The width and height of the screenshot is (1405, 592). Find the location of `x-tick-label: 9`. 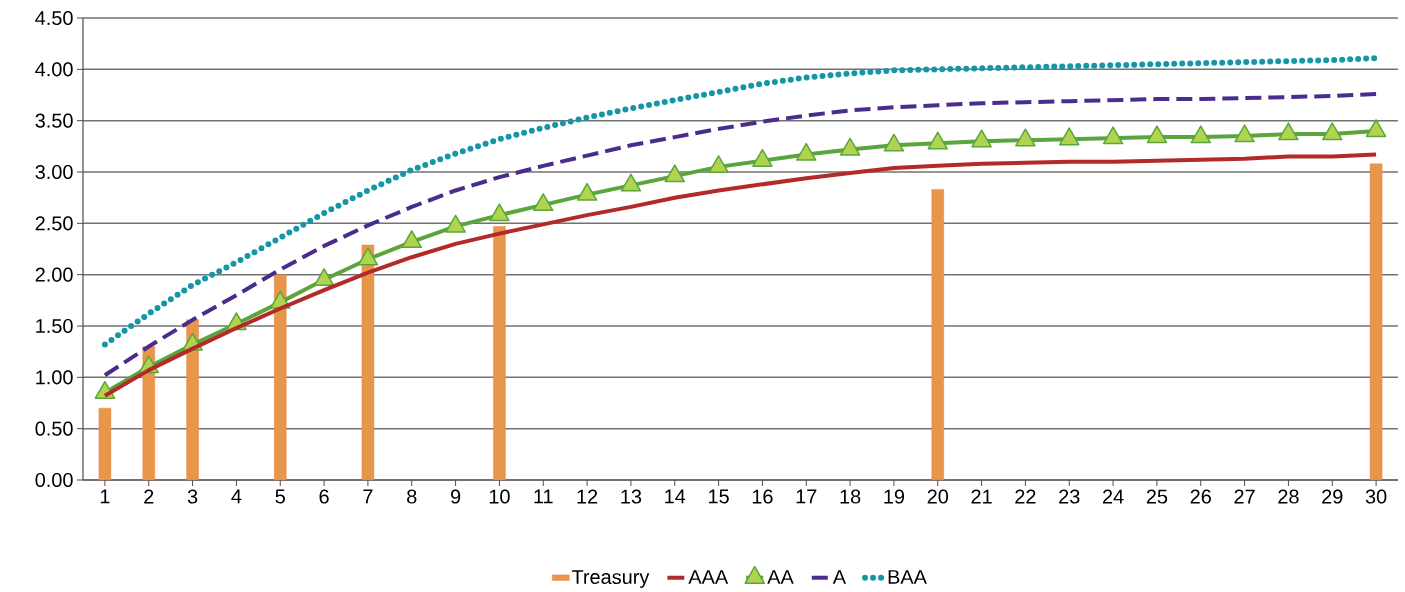

x-tick-label: 9 is located at coordinates (455, 496).